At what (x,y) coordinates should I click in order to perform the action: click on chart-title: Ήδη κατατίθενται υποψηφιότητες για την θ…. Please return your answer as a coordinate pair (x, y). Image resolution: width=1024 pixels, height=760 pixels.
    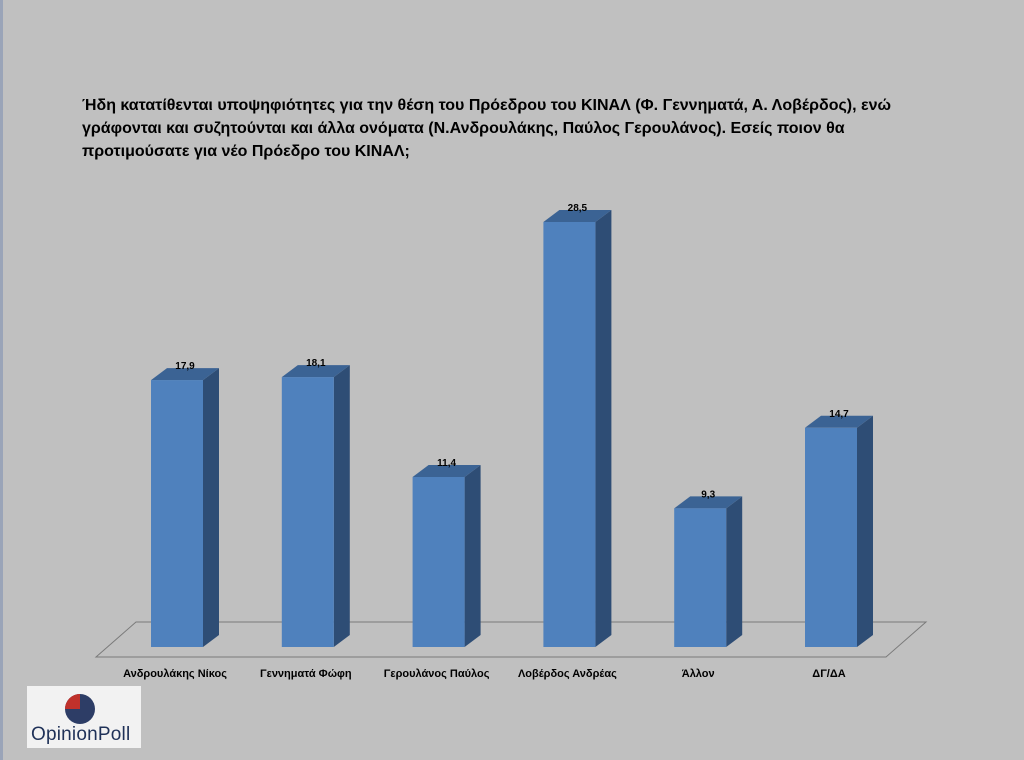
    Looking at the image, I should click on (487, 128).